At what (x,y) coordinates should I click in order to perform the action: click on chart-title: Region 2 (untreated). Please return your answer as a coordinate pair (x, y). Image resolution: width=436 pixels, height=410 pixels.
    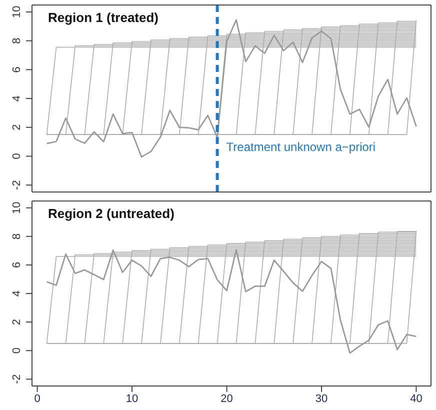
    Looking at the image, I should click on (111, 213).